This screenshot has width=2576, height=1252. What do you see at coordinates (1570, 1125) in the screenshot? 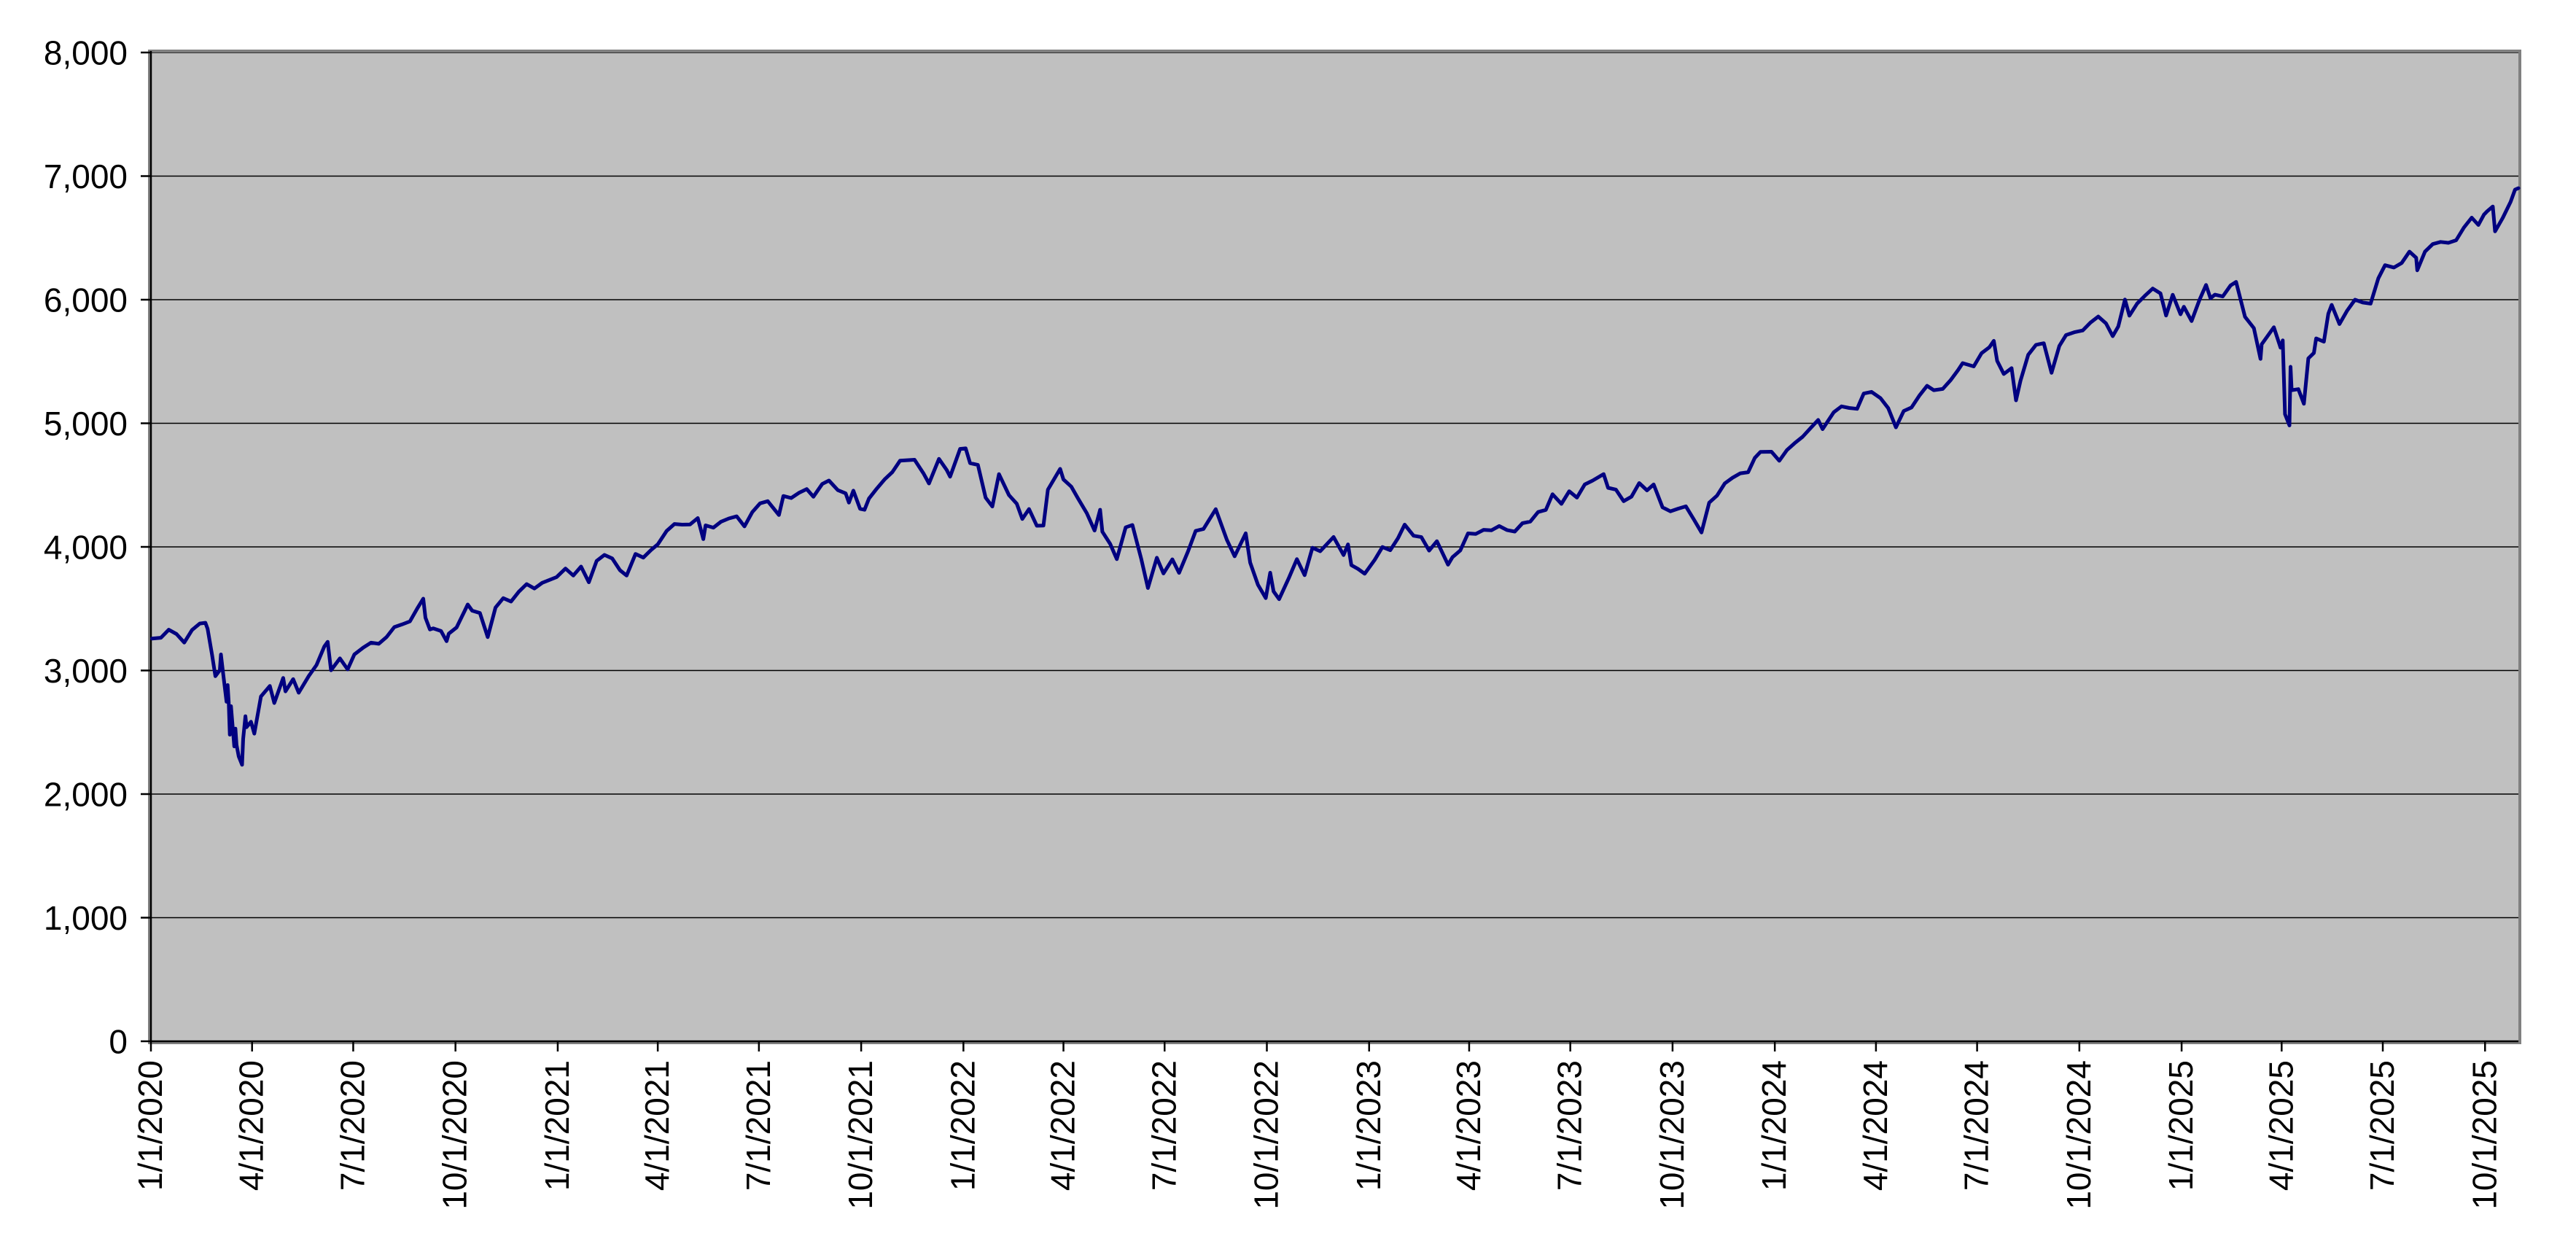
I see `x-axis-label: 7/1/2023` at bounding box center [1570, 1125].